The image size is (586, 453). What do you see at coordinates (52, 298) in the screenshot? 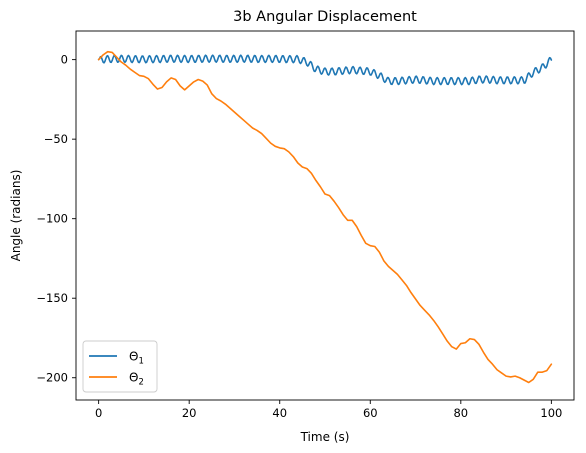
I see `y-tick-label: −150` at bounding box center [52, 298].